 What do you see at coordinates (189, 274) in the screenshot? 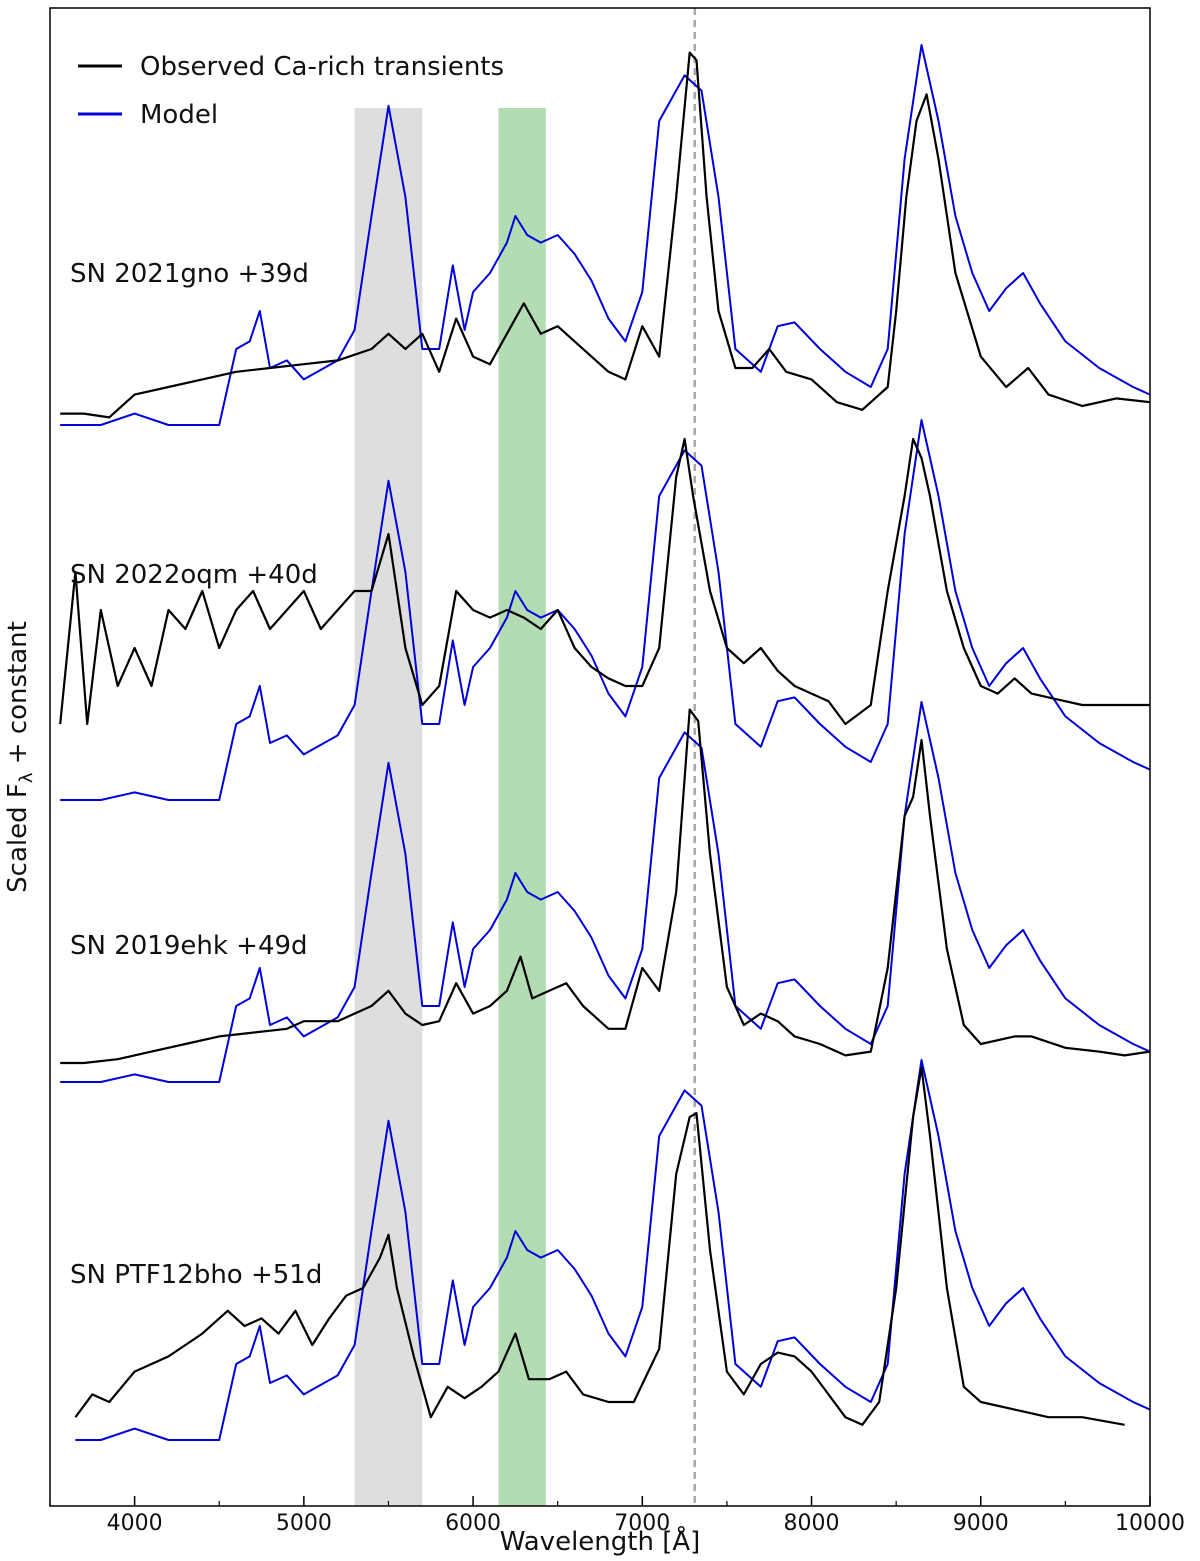
I see `spectrum-label-1: SN 2021gno +39d` at bounding box center [189, 274].